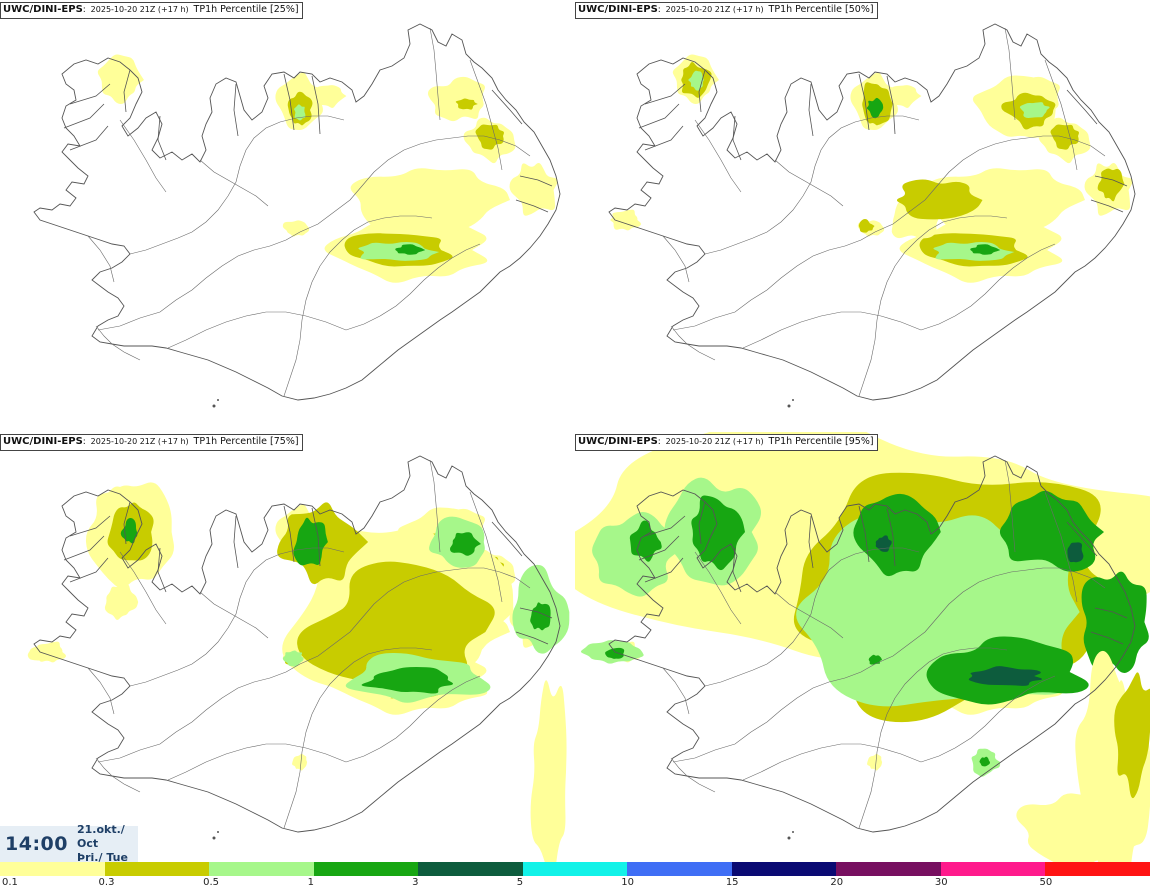 The height and width of the screenshot is (891, 1150). What do you see at coordinates (618, 441) in the screenshot?
I see `model-name: UWC/DINI-EPS` at bounding box center [618, 441].